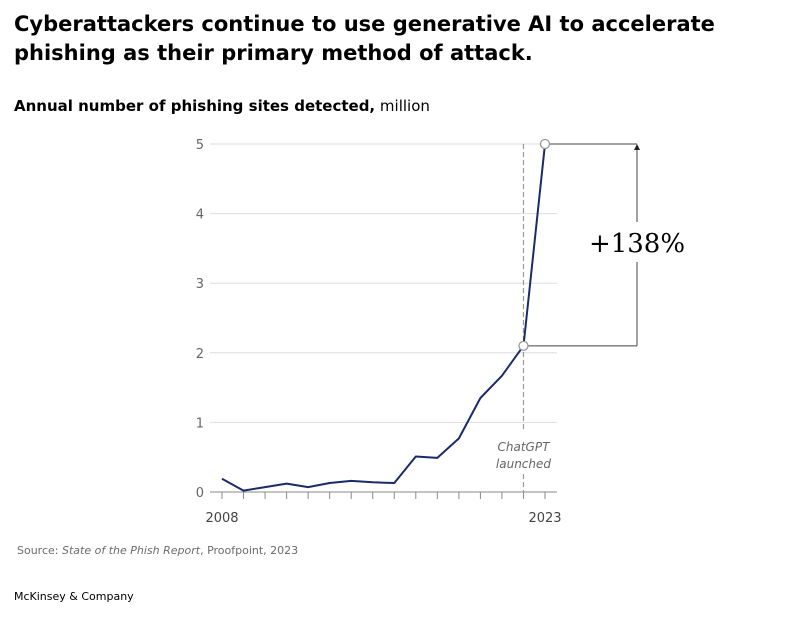  I want to click on source-report: State of the Phish Report, so click(131, 550).